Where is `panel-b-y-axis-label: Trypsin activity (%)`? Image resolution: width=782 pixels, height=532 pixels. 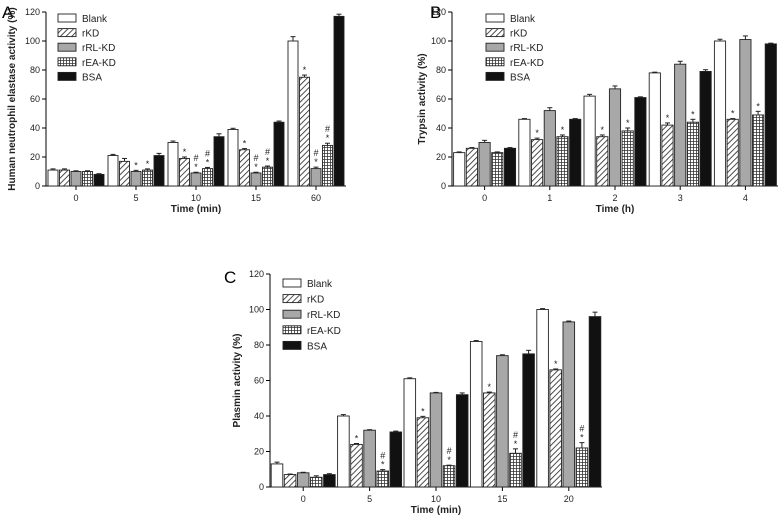
panel-b-y-axis-label: Trypsin activity (%) is located at coordinates (422, 98).